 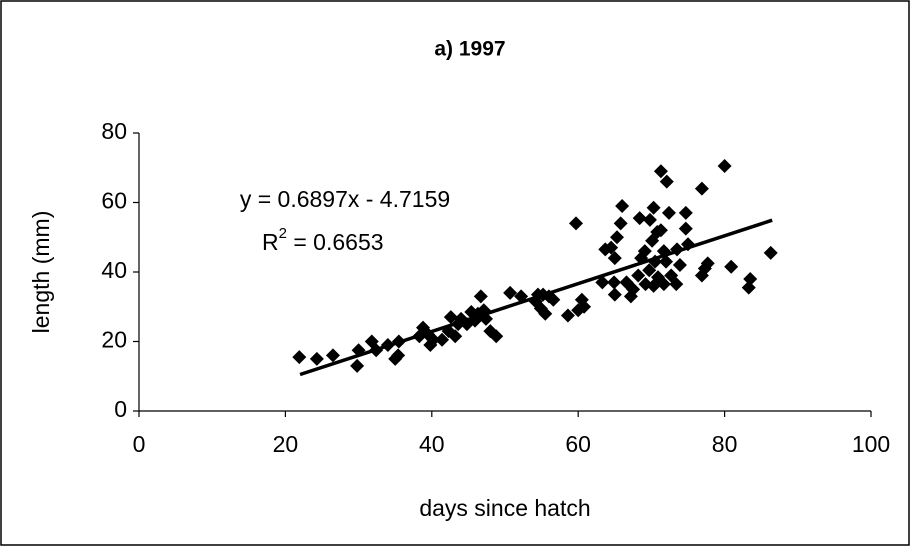 What do you see at coordinates (270, 242) in the screenshot?
I see `r-squared-r: R` at bounding box center [270, 242].